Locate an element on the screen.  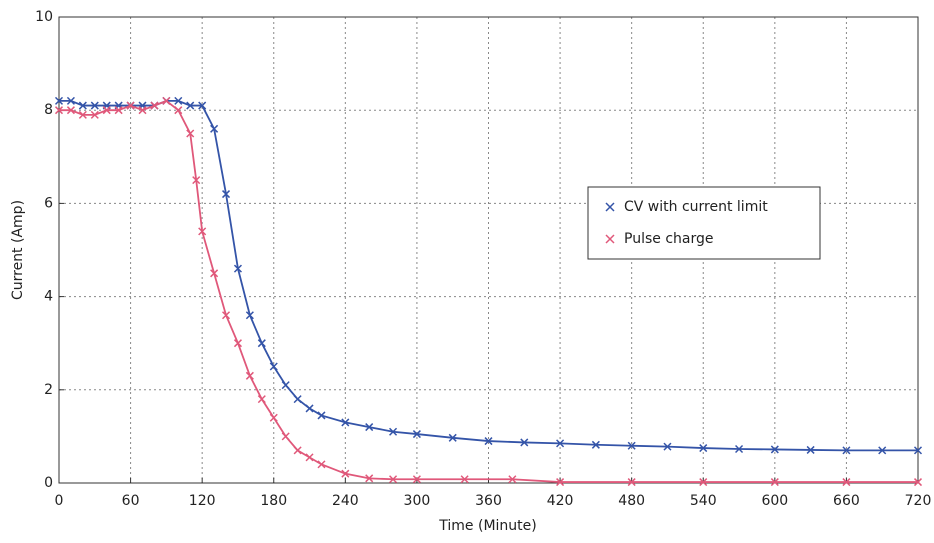
legend-label: Pulse charge is located at coordinates (668, 239).